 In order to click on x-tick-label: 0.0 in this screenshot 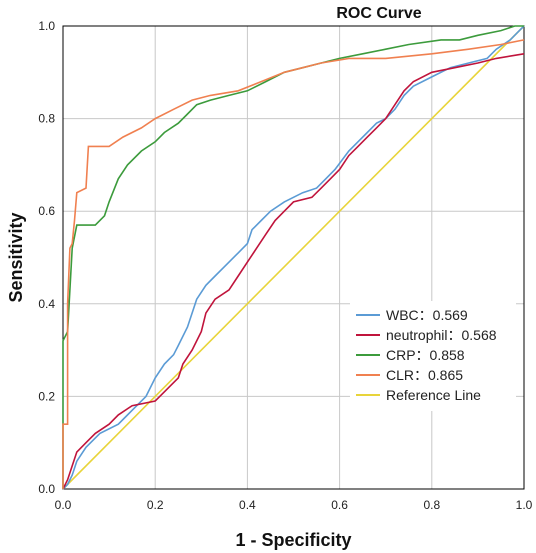, I will do `click(63, 505)`.